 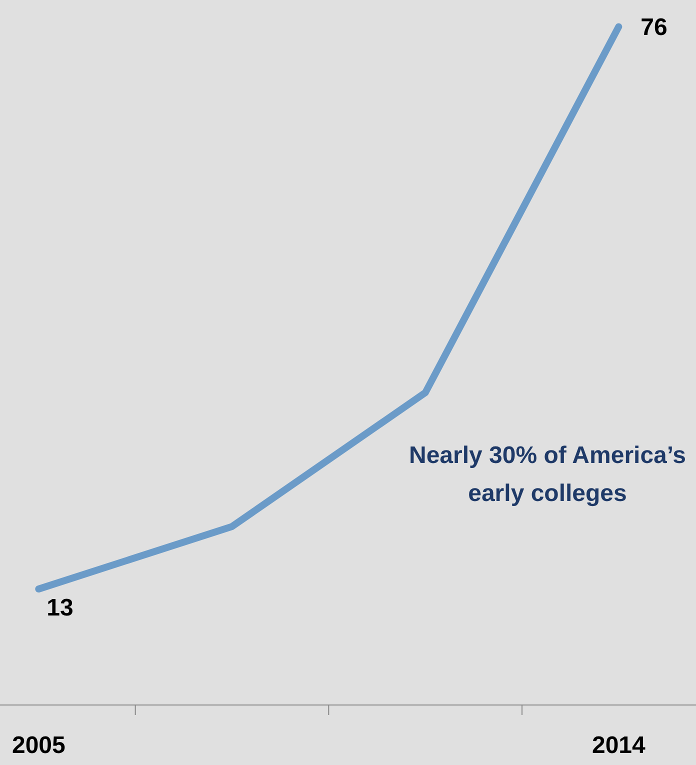 I want to click on data-label: 13, so click(x=60, y=608).